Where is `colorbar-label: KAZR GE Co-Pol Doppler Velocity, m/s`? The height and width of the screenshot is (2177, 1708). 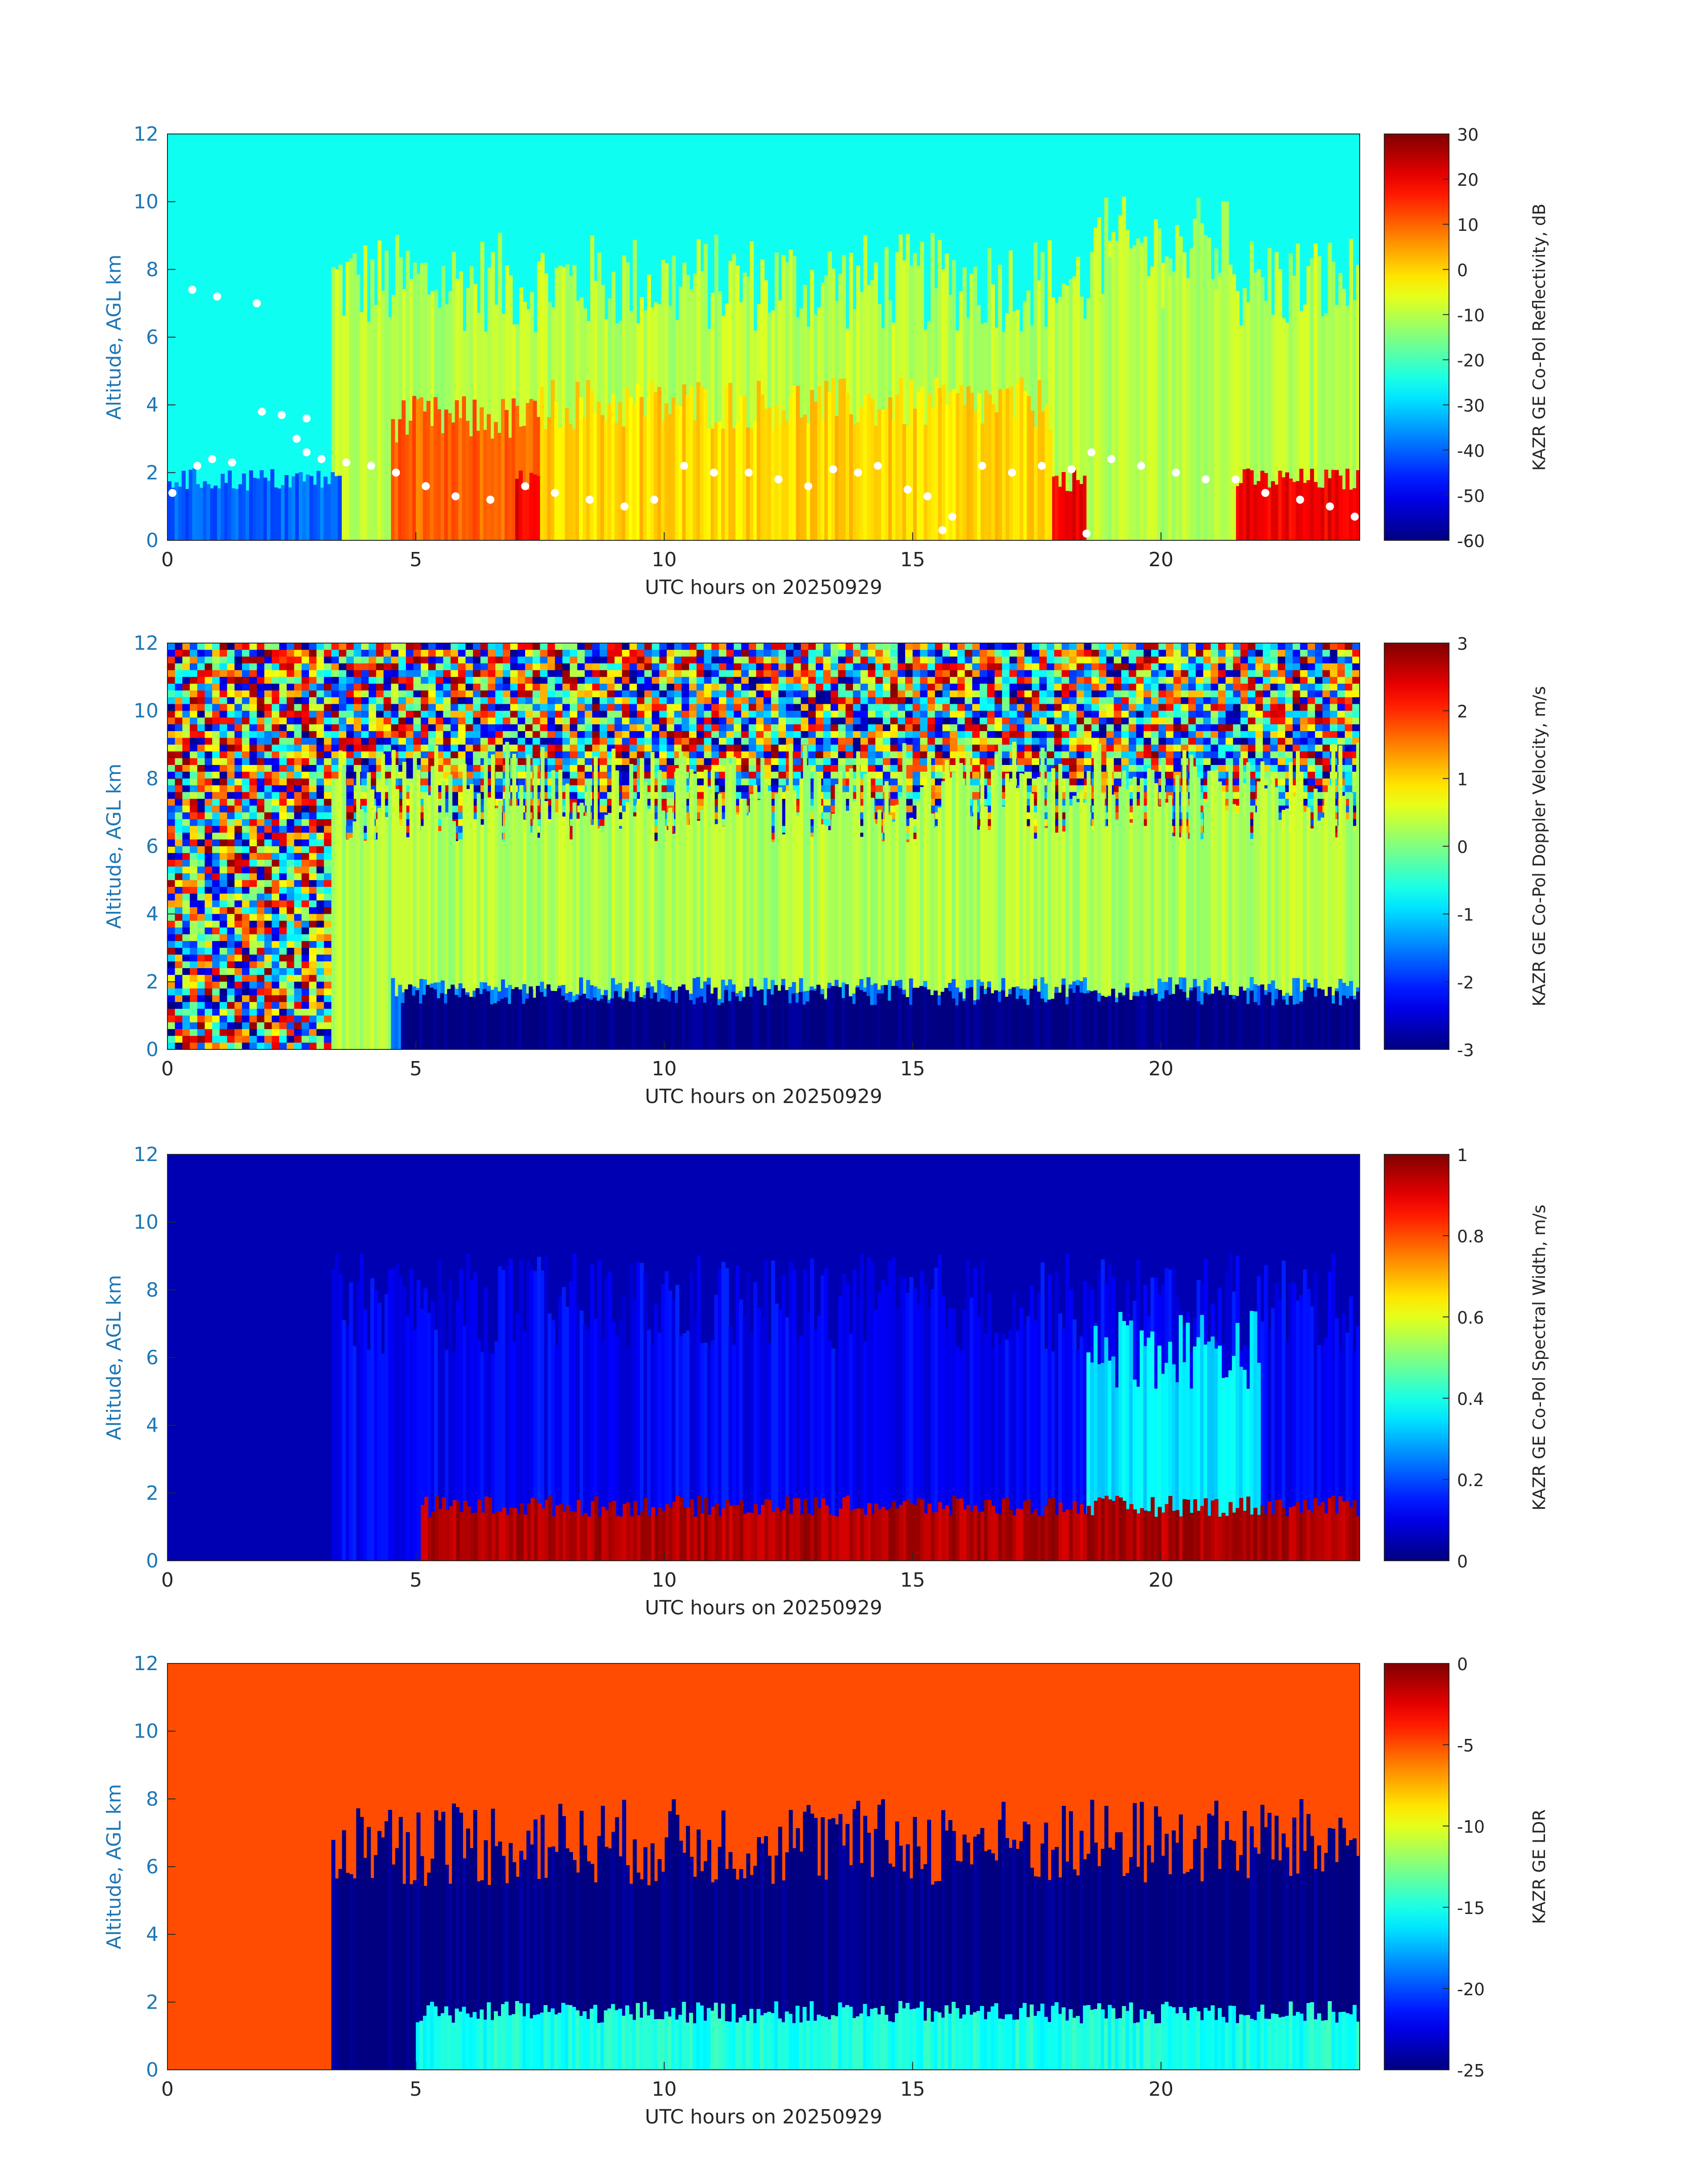 colorbar-label: KAZR GE Co-Pol Doppler Velocity, m/s is located at coordinates (1539, 846).